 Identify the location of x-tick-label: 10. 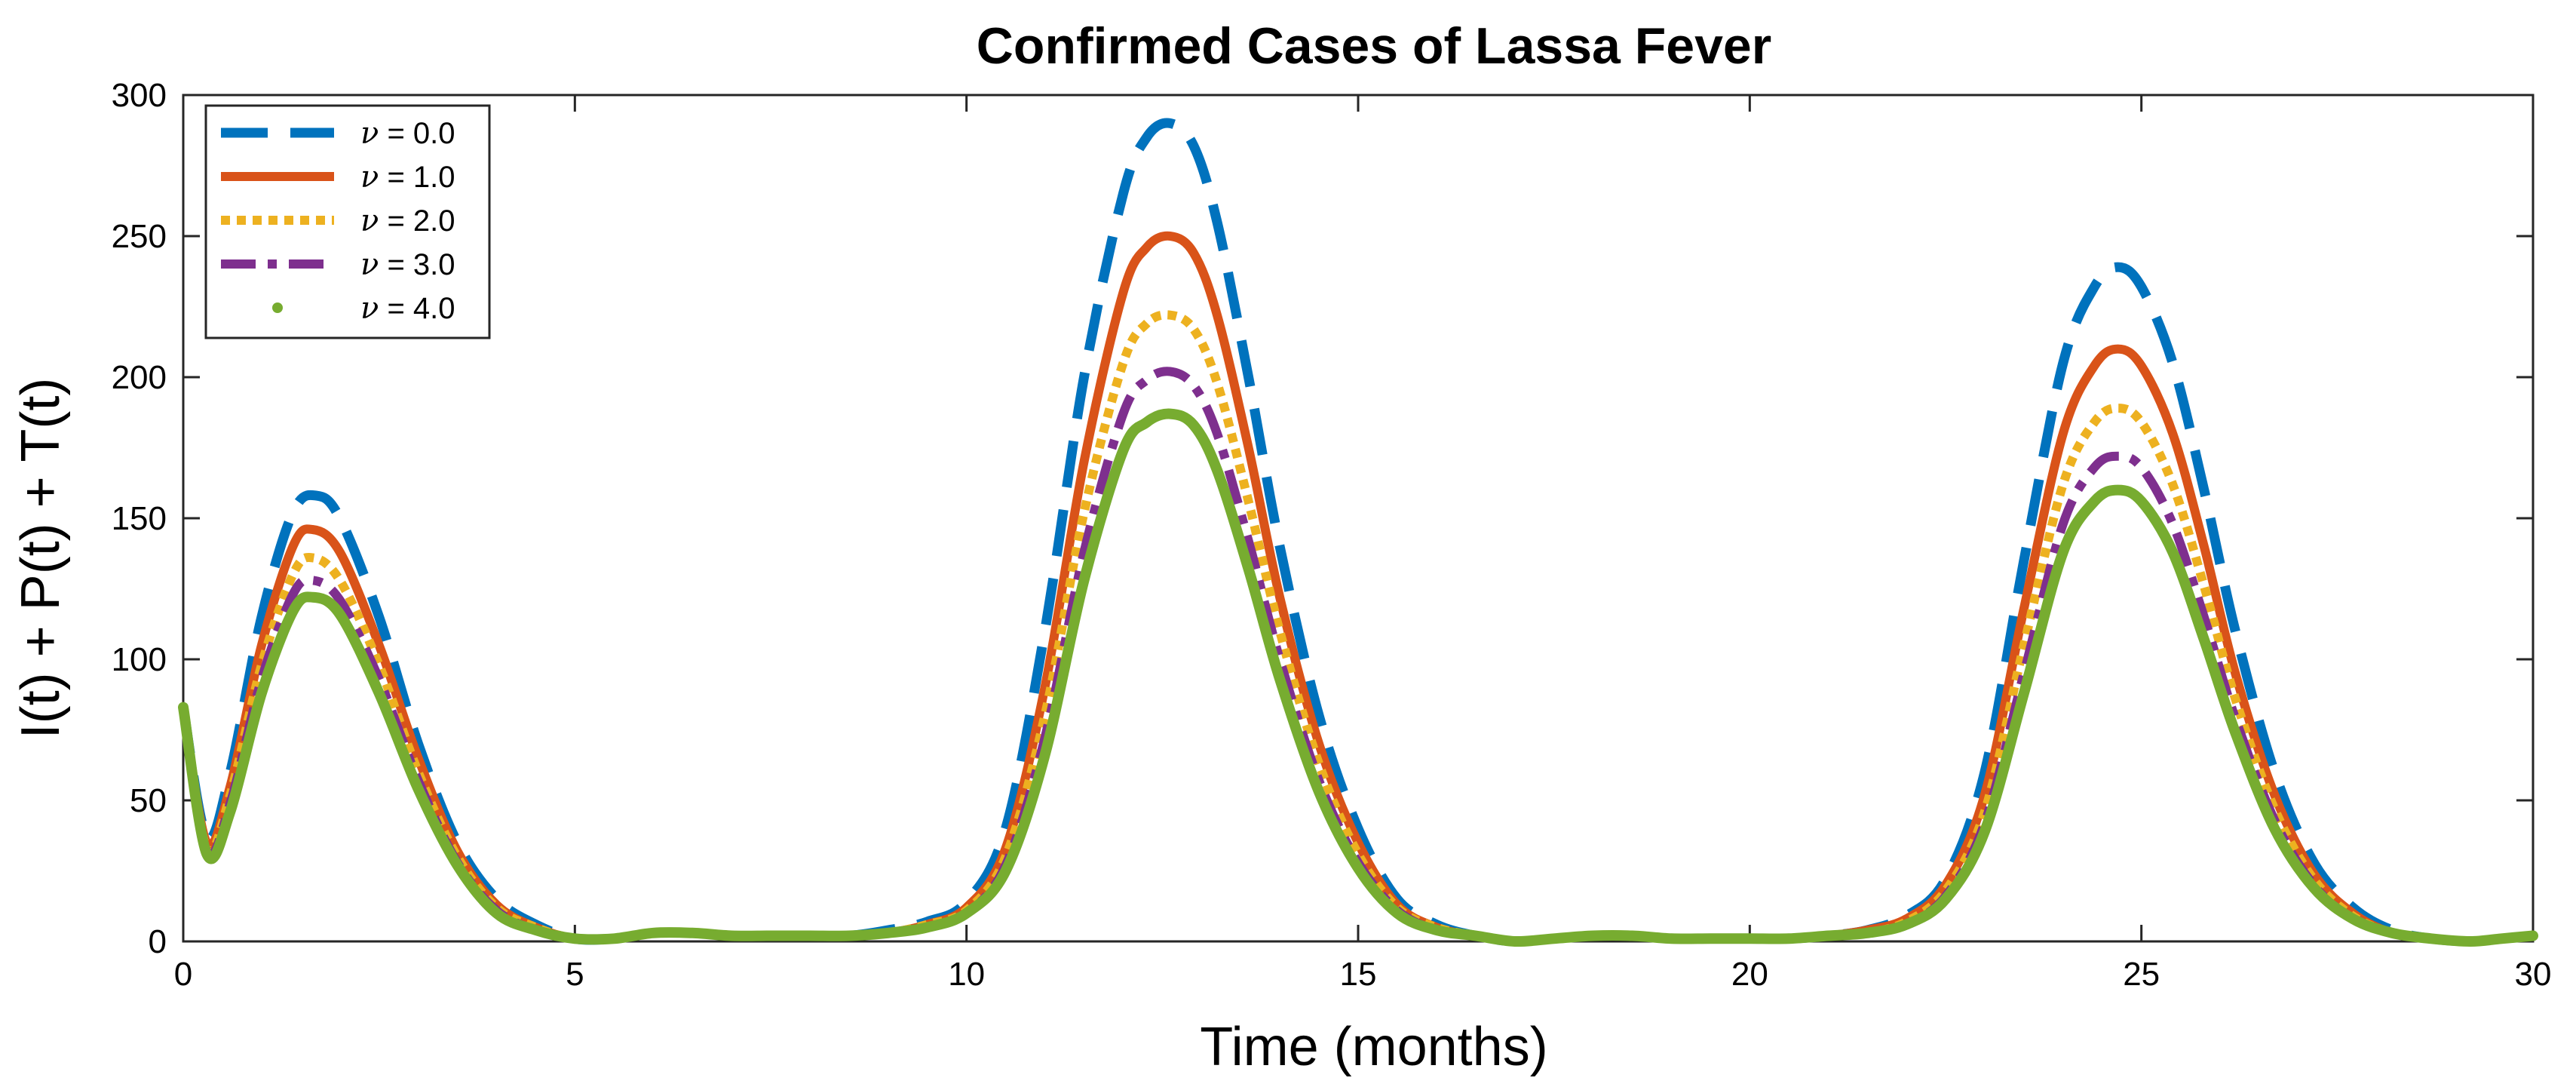
(966, 974).